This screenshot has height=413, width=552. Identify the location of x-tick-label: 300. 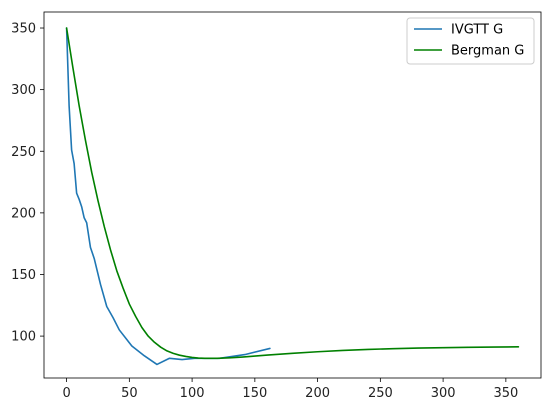
(443, 393).